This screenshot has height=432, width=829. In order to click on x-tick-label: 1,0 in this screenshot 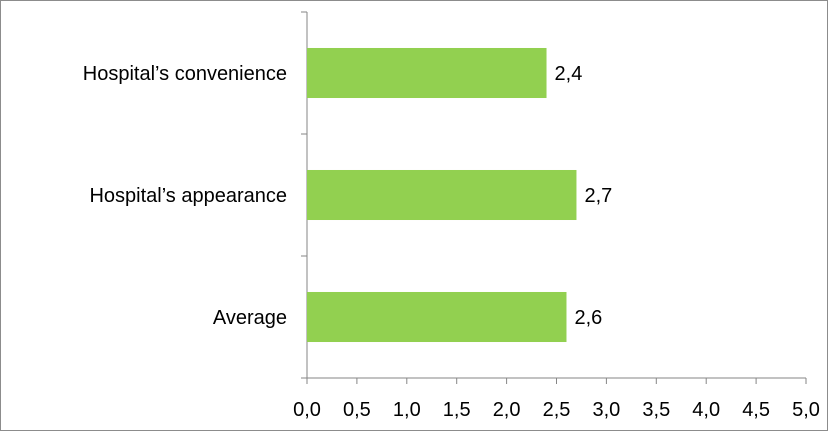, I will do `click(407, 410)`.